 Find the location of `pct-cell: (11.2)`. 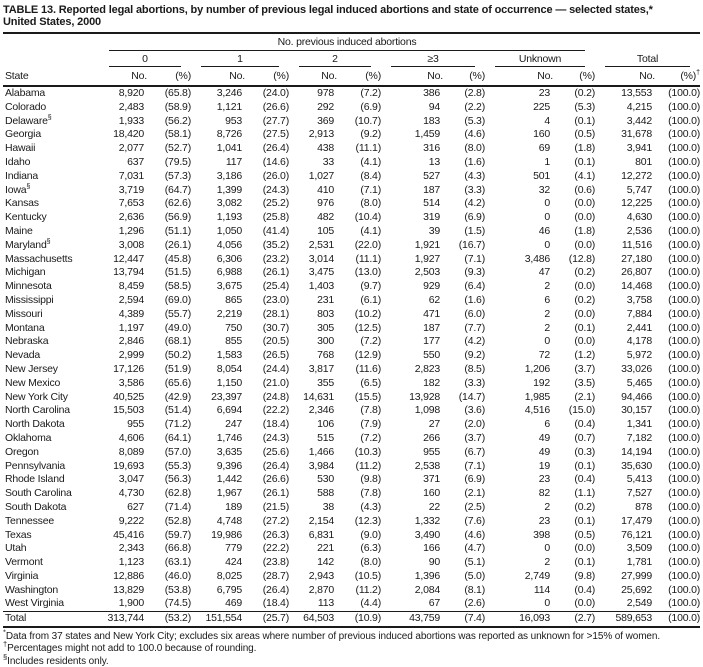

pct-cell: (11.2) is located at coordinates (368, 465).